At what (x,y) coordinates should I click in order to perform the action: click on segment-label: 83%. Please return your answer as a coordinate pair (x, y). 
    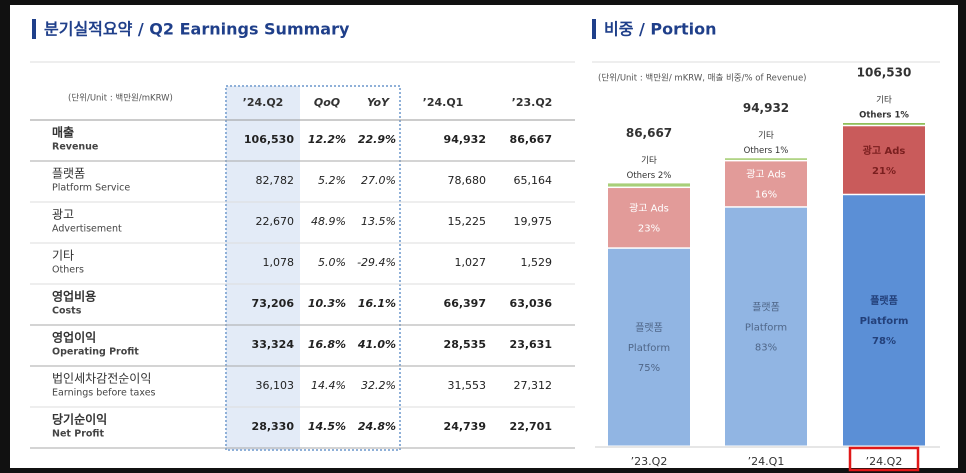
    Looking at the image, I should click on (766, 347).